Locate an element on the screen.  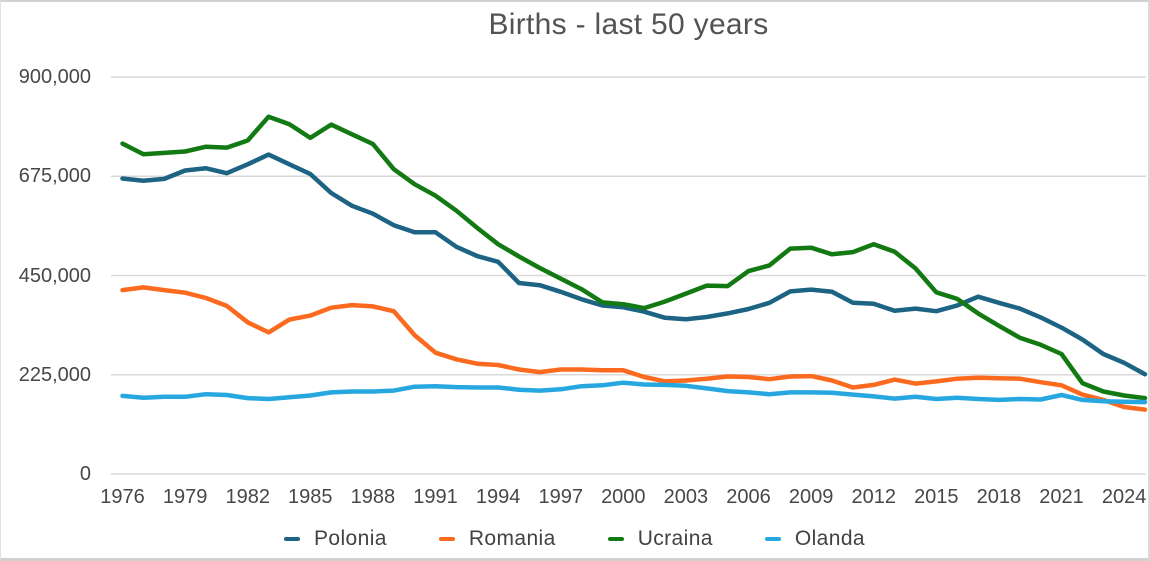
x-tick-label: 2003 is located at coordinates (686, 497).